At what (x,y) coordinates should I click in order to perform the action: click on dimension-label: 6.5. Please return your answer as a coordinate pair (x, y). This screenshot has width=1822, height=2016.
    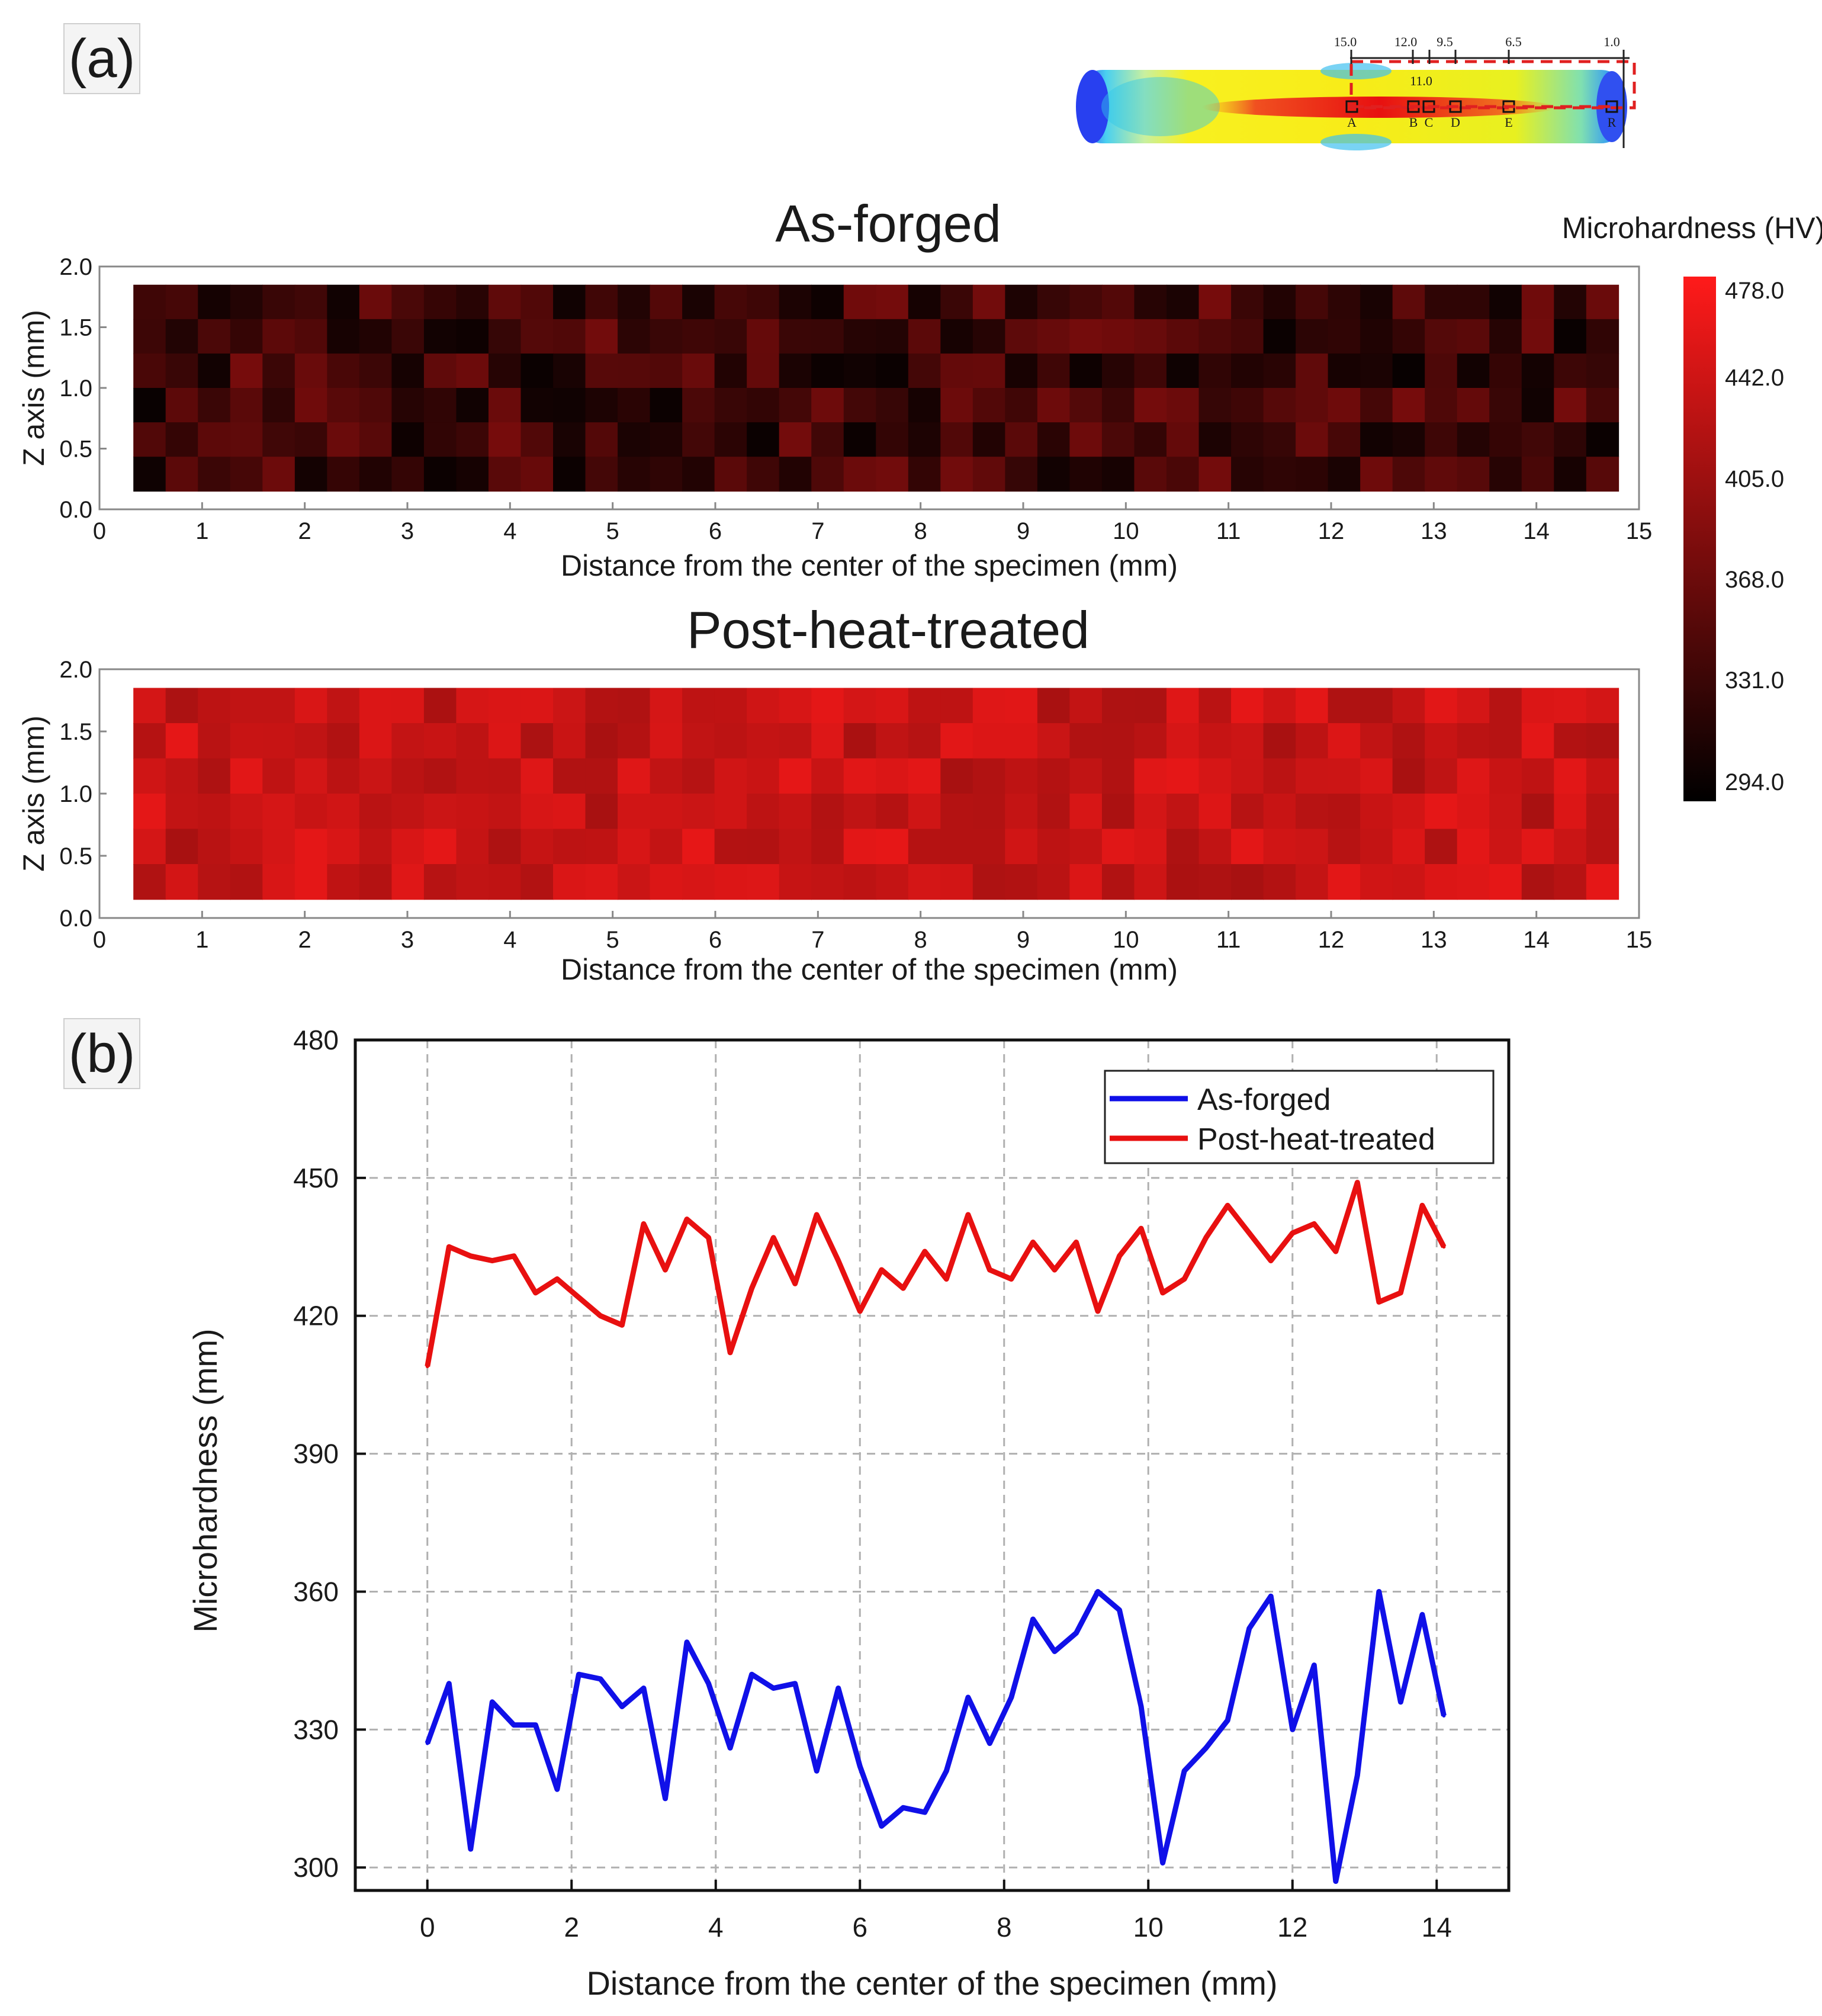
    Looking at the image, I should click on (1513, 41).